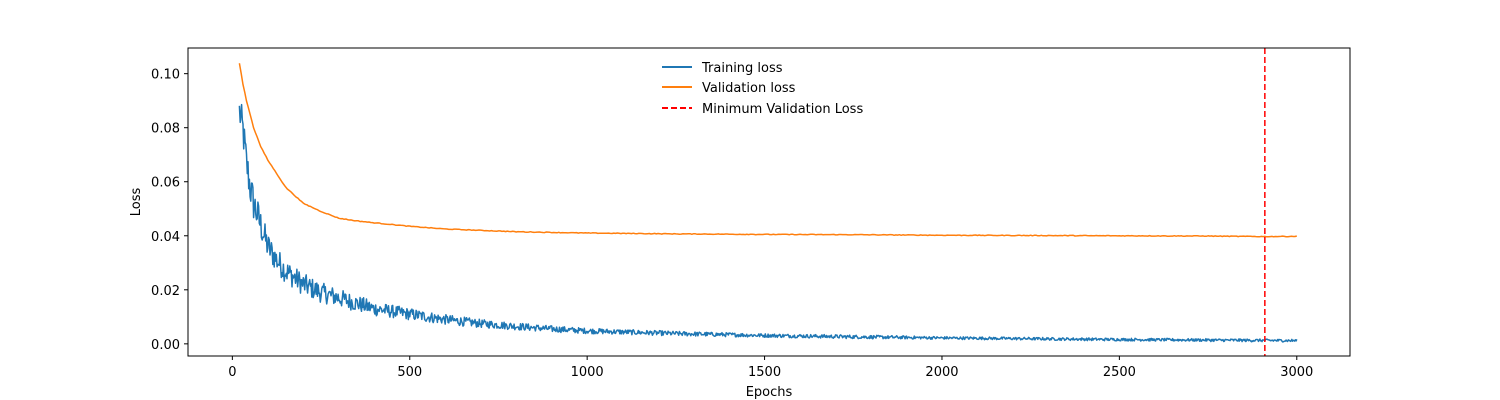  What do you see at coordinates (1296, 372) in the screenshot?
I see `x-tick-label: 3000` at bounding box center [1296, 372].